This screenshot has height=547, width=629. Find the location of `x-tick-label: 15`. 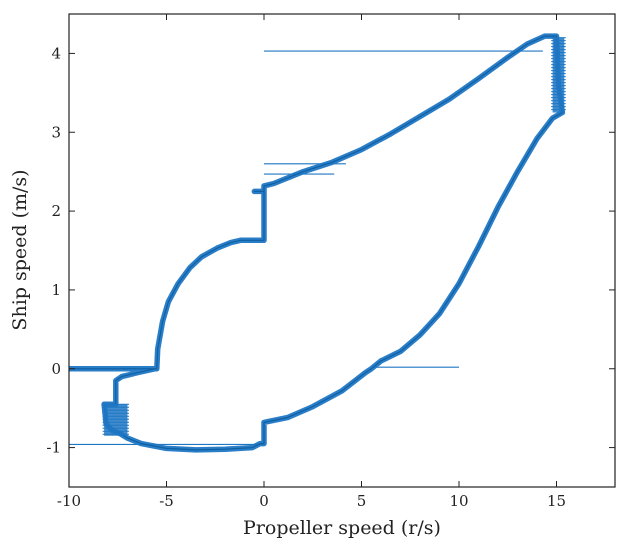

x-tick-label: 15 is located at coordinates (556, 501).